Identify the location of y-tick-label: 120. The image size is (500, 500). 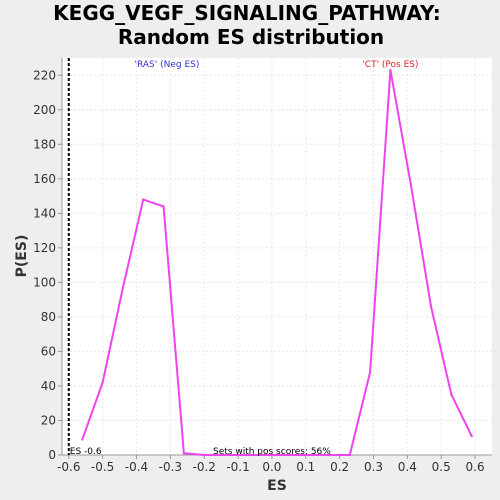
(44, 248).